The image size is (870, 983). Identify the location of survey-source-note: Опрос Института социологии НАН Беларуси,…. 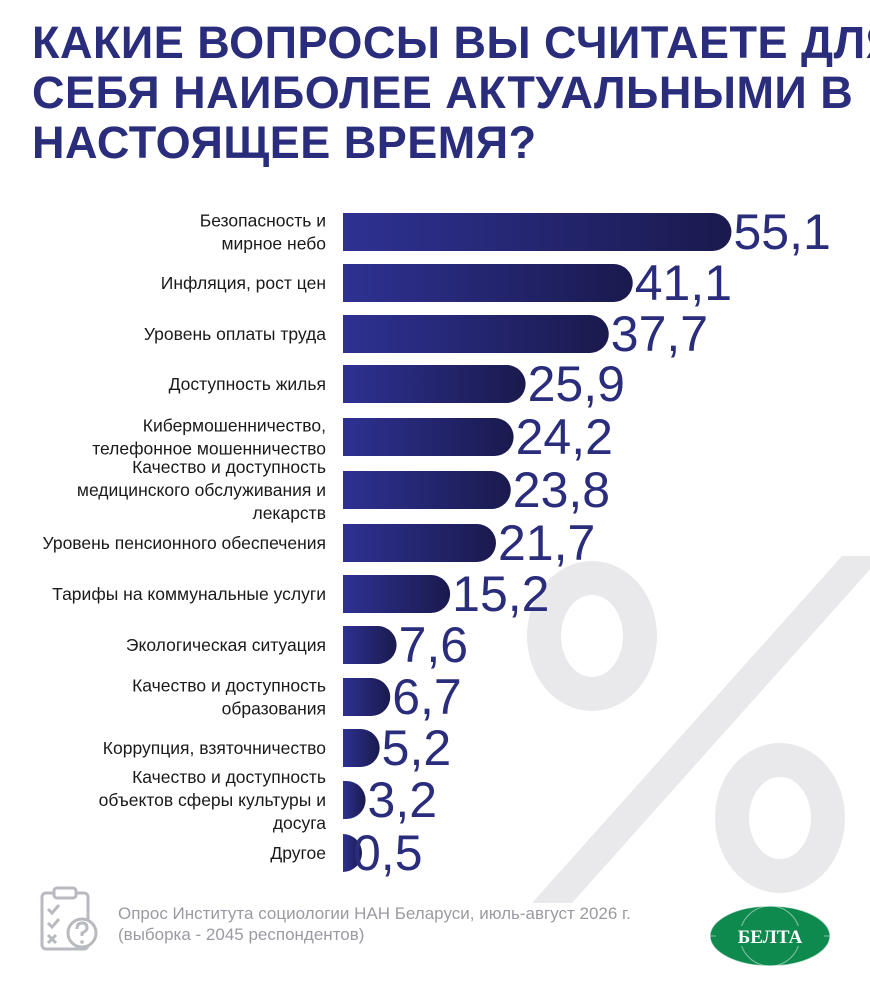
(374, 924).